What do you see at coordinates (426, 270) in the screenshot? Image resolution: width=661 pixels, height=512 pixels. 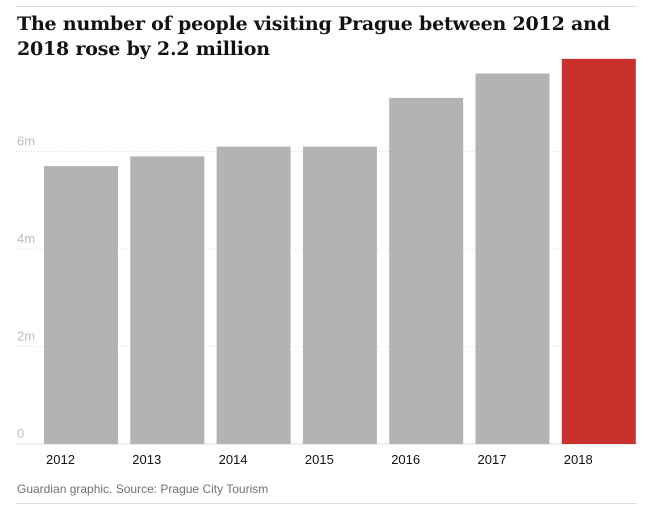 I see `bar-2016` at bounding box center [426, 270].